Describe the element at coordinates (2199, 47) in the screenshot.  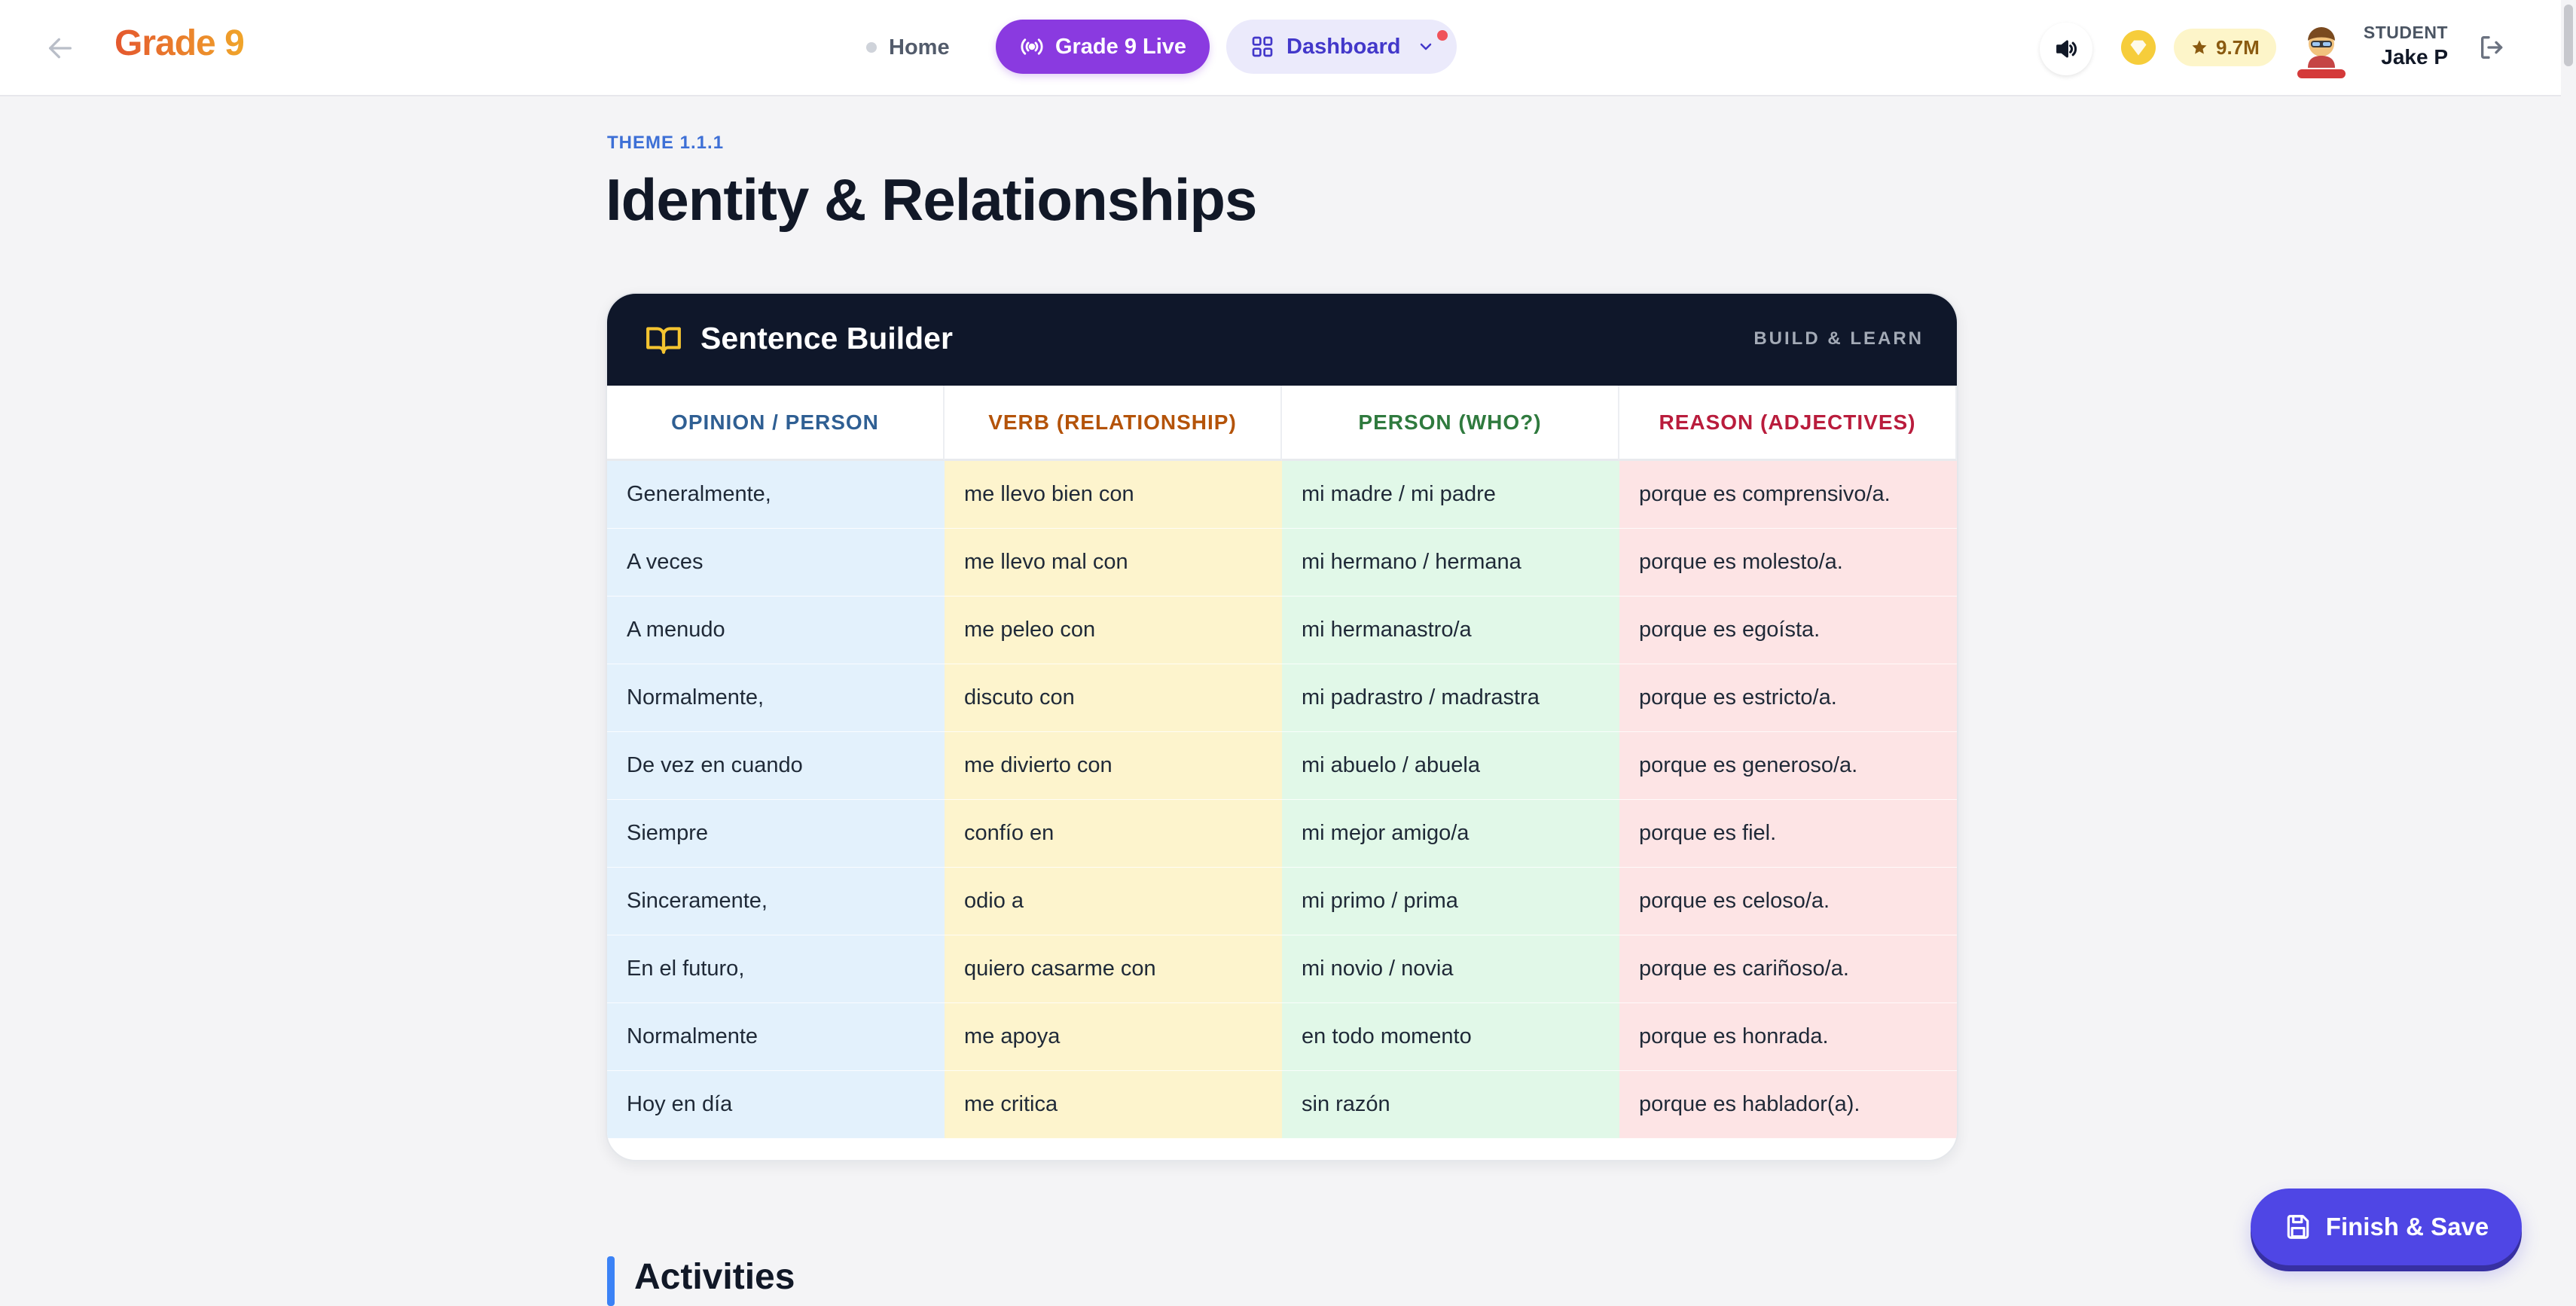
I see `star-icon` at that location.